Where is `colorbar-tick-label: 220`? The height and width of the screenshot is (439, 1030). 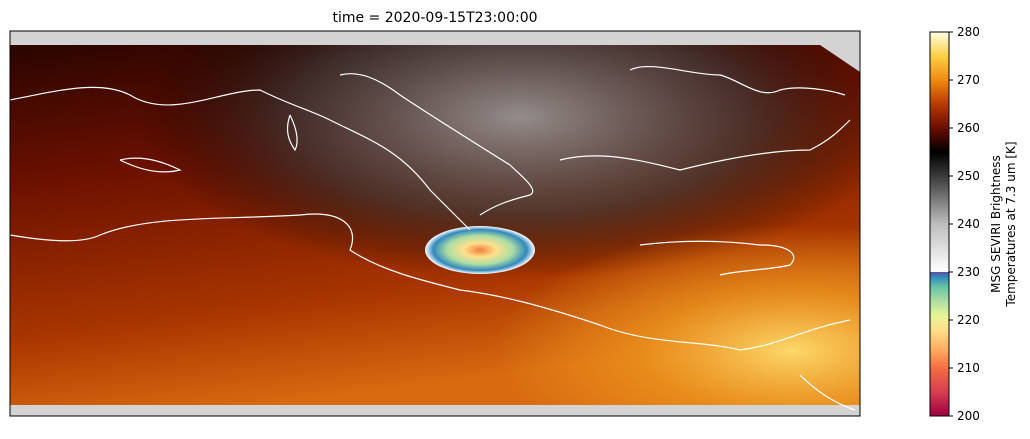
colorbar-tick-label: 220 is located at coordinates (968, 320).